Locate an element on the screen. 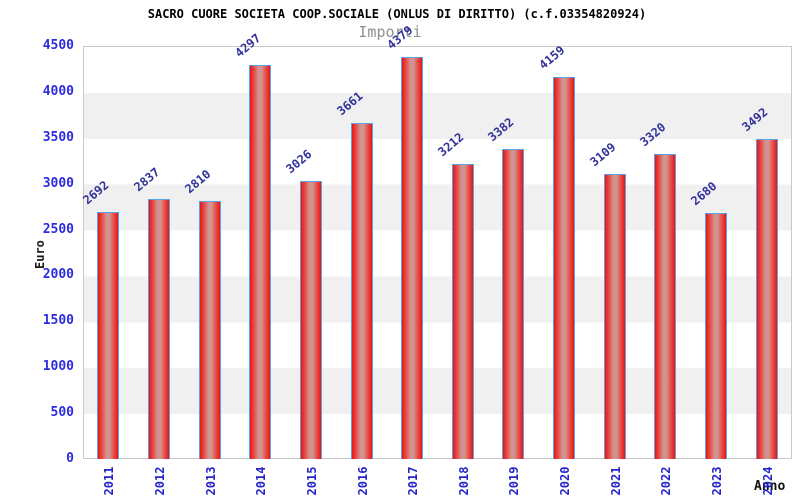  x-axis-tick-label: 2018 is located at coordinates (463, 481).